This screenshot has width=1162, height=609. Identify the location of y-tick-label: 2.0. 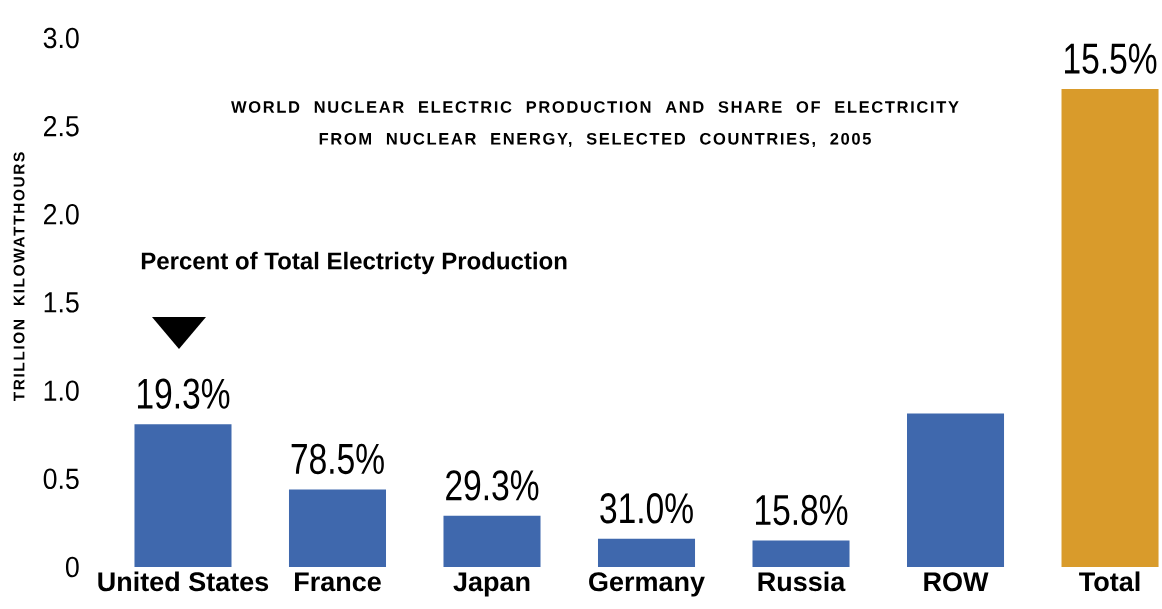
(61, 214).